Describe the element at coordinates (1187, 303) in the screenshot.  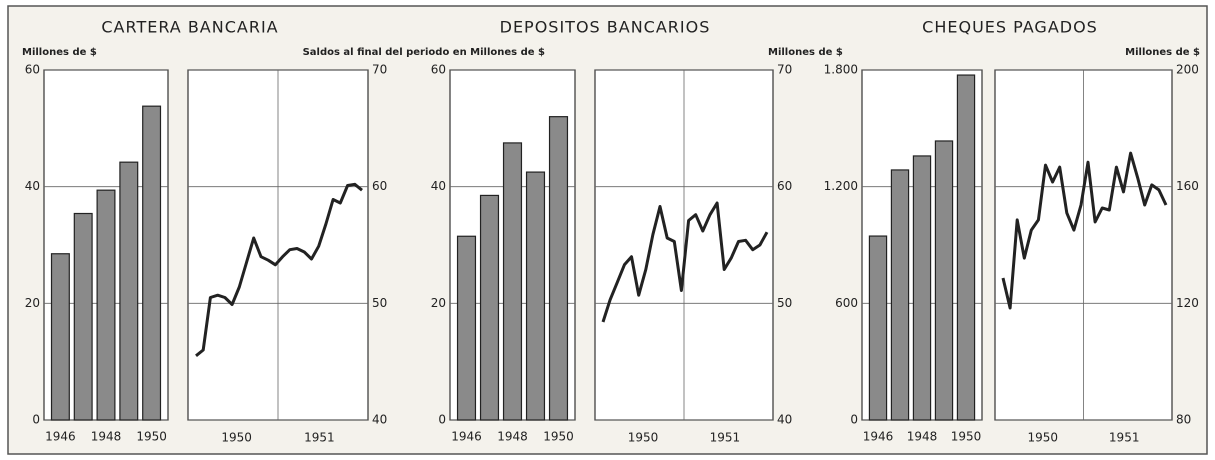
I see `y-tick-label: 120` at that location.